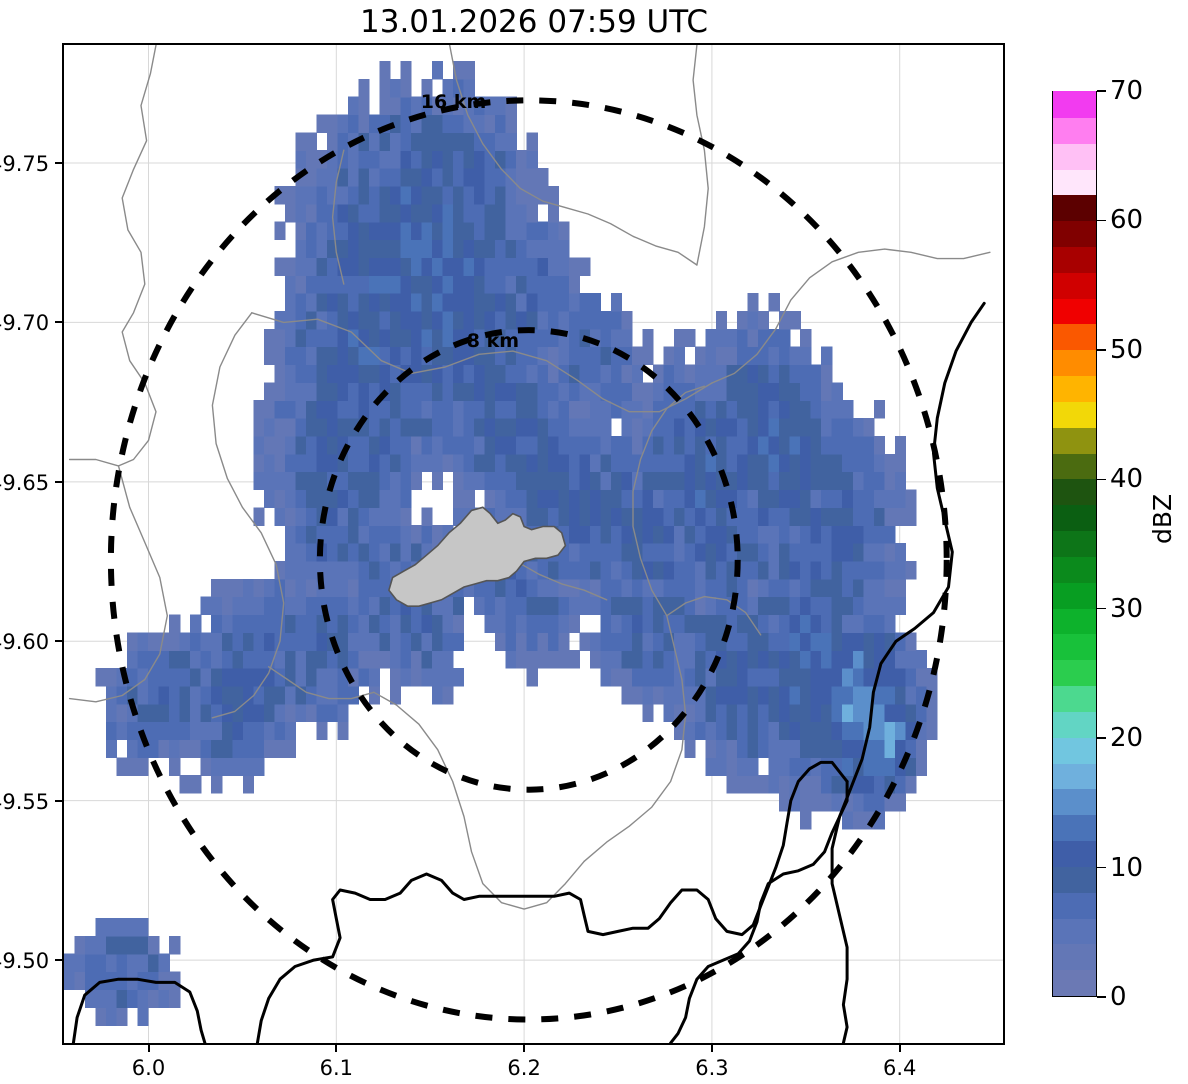 The height and width of the screenshot is (1084, 1188). What do you see at coordinates (534, 22) in the screenshot?
I see `page-title: 13.01.2026 07:59 UTC` at bounding box center [534, 22].